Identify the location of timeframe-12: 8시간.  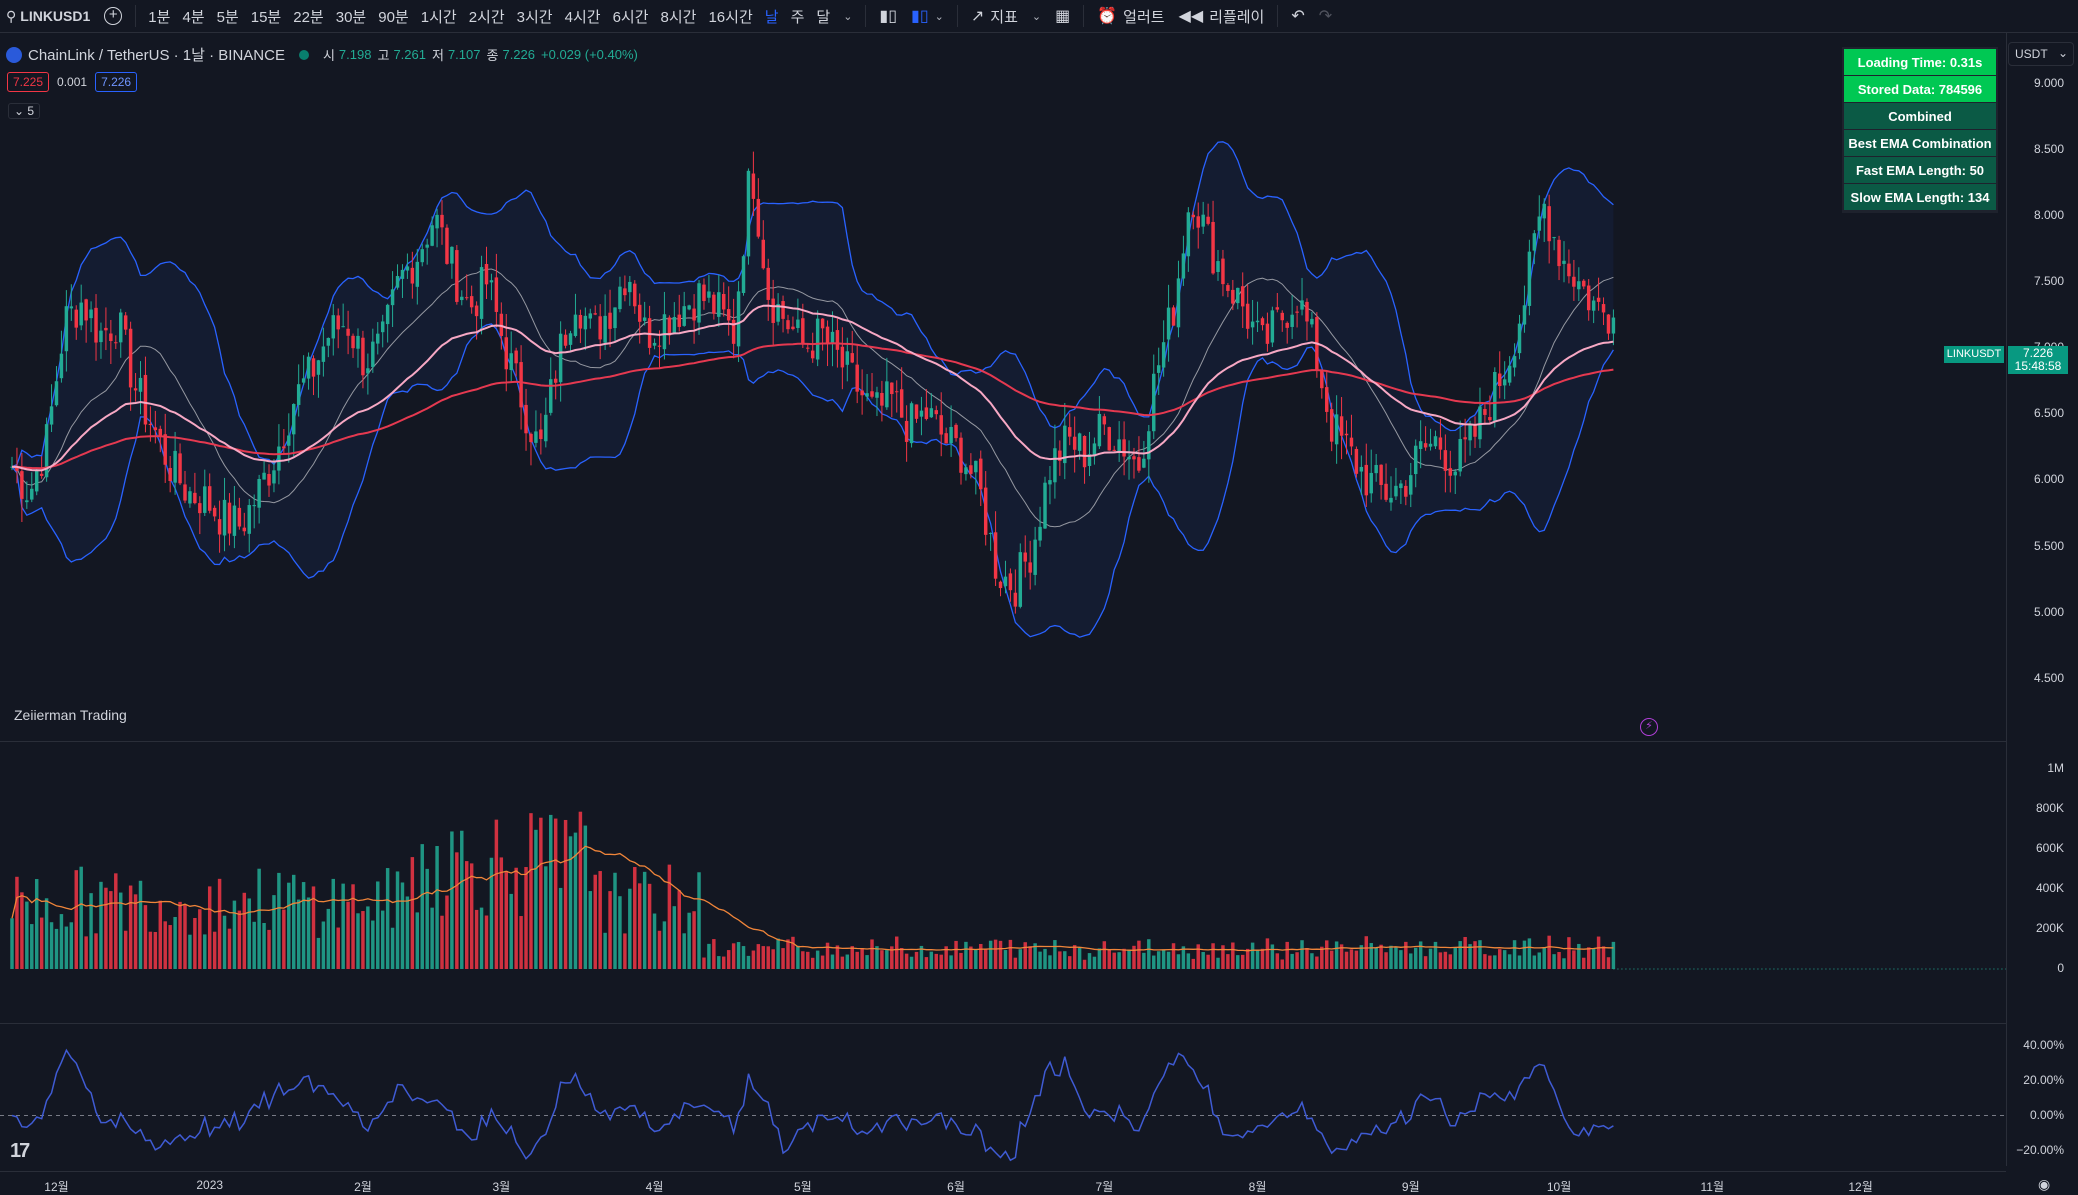
(678, 17).